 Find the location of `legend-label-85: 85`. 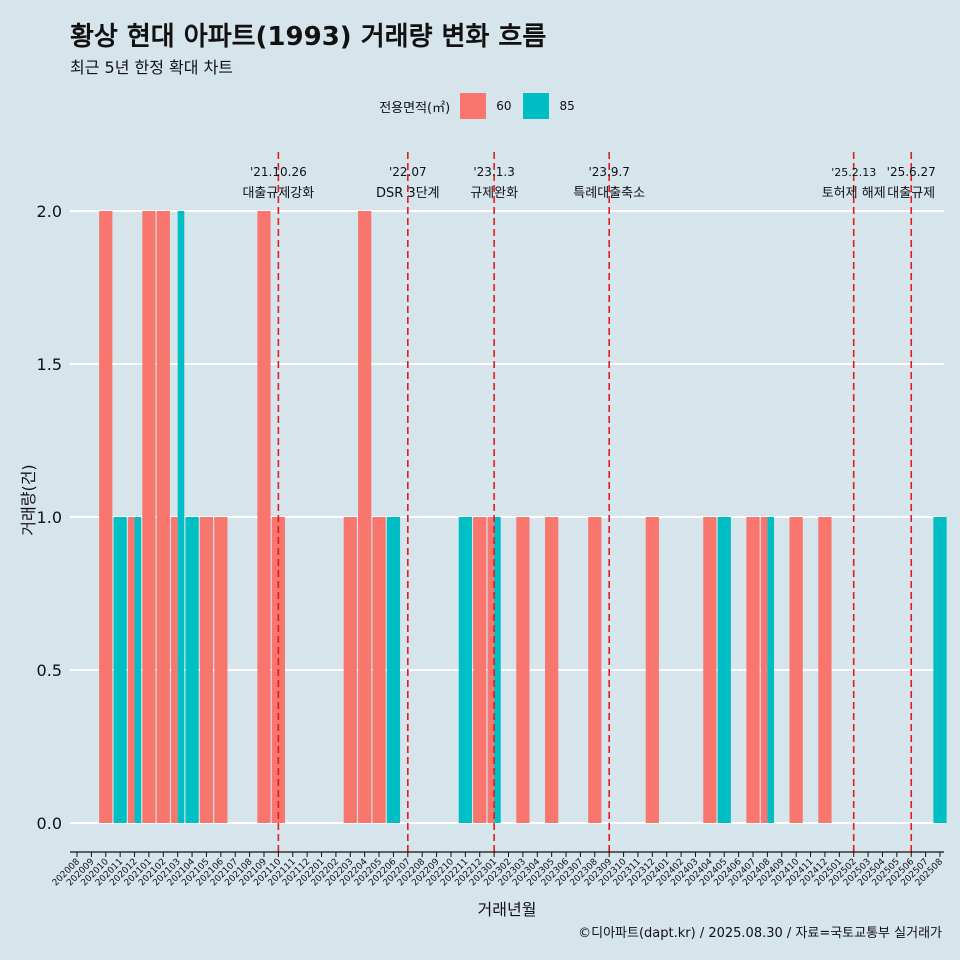

legend-label-85: 85 is located at coordinates (567, 106).